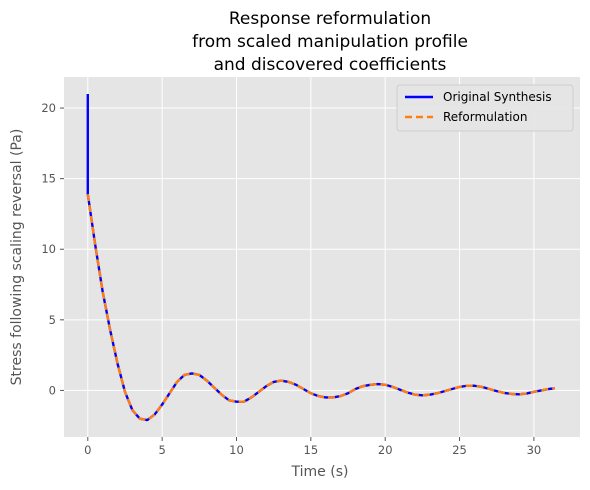  I want to click on y-tick-label: 0, so click(52, 390).